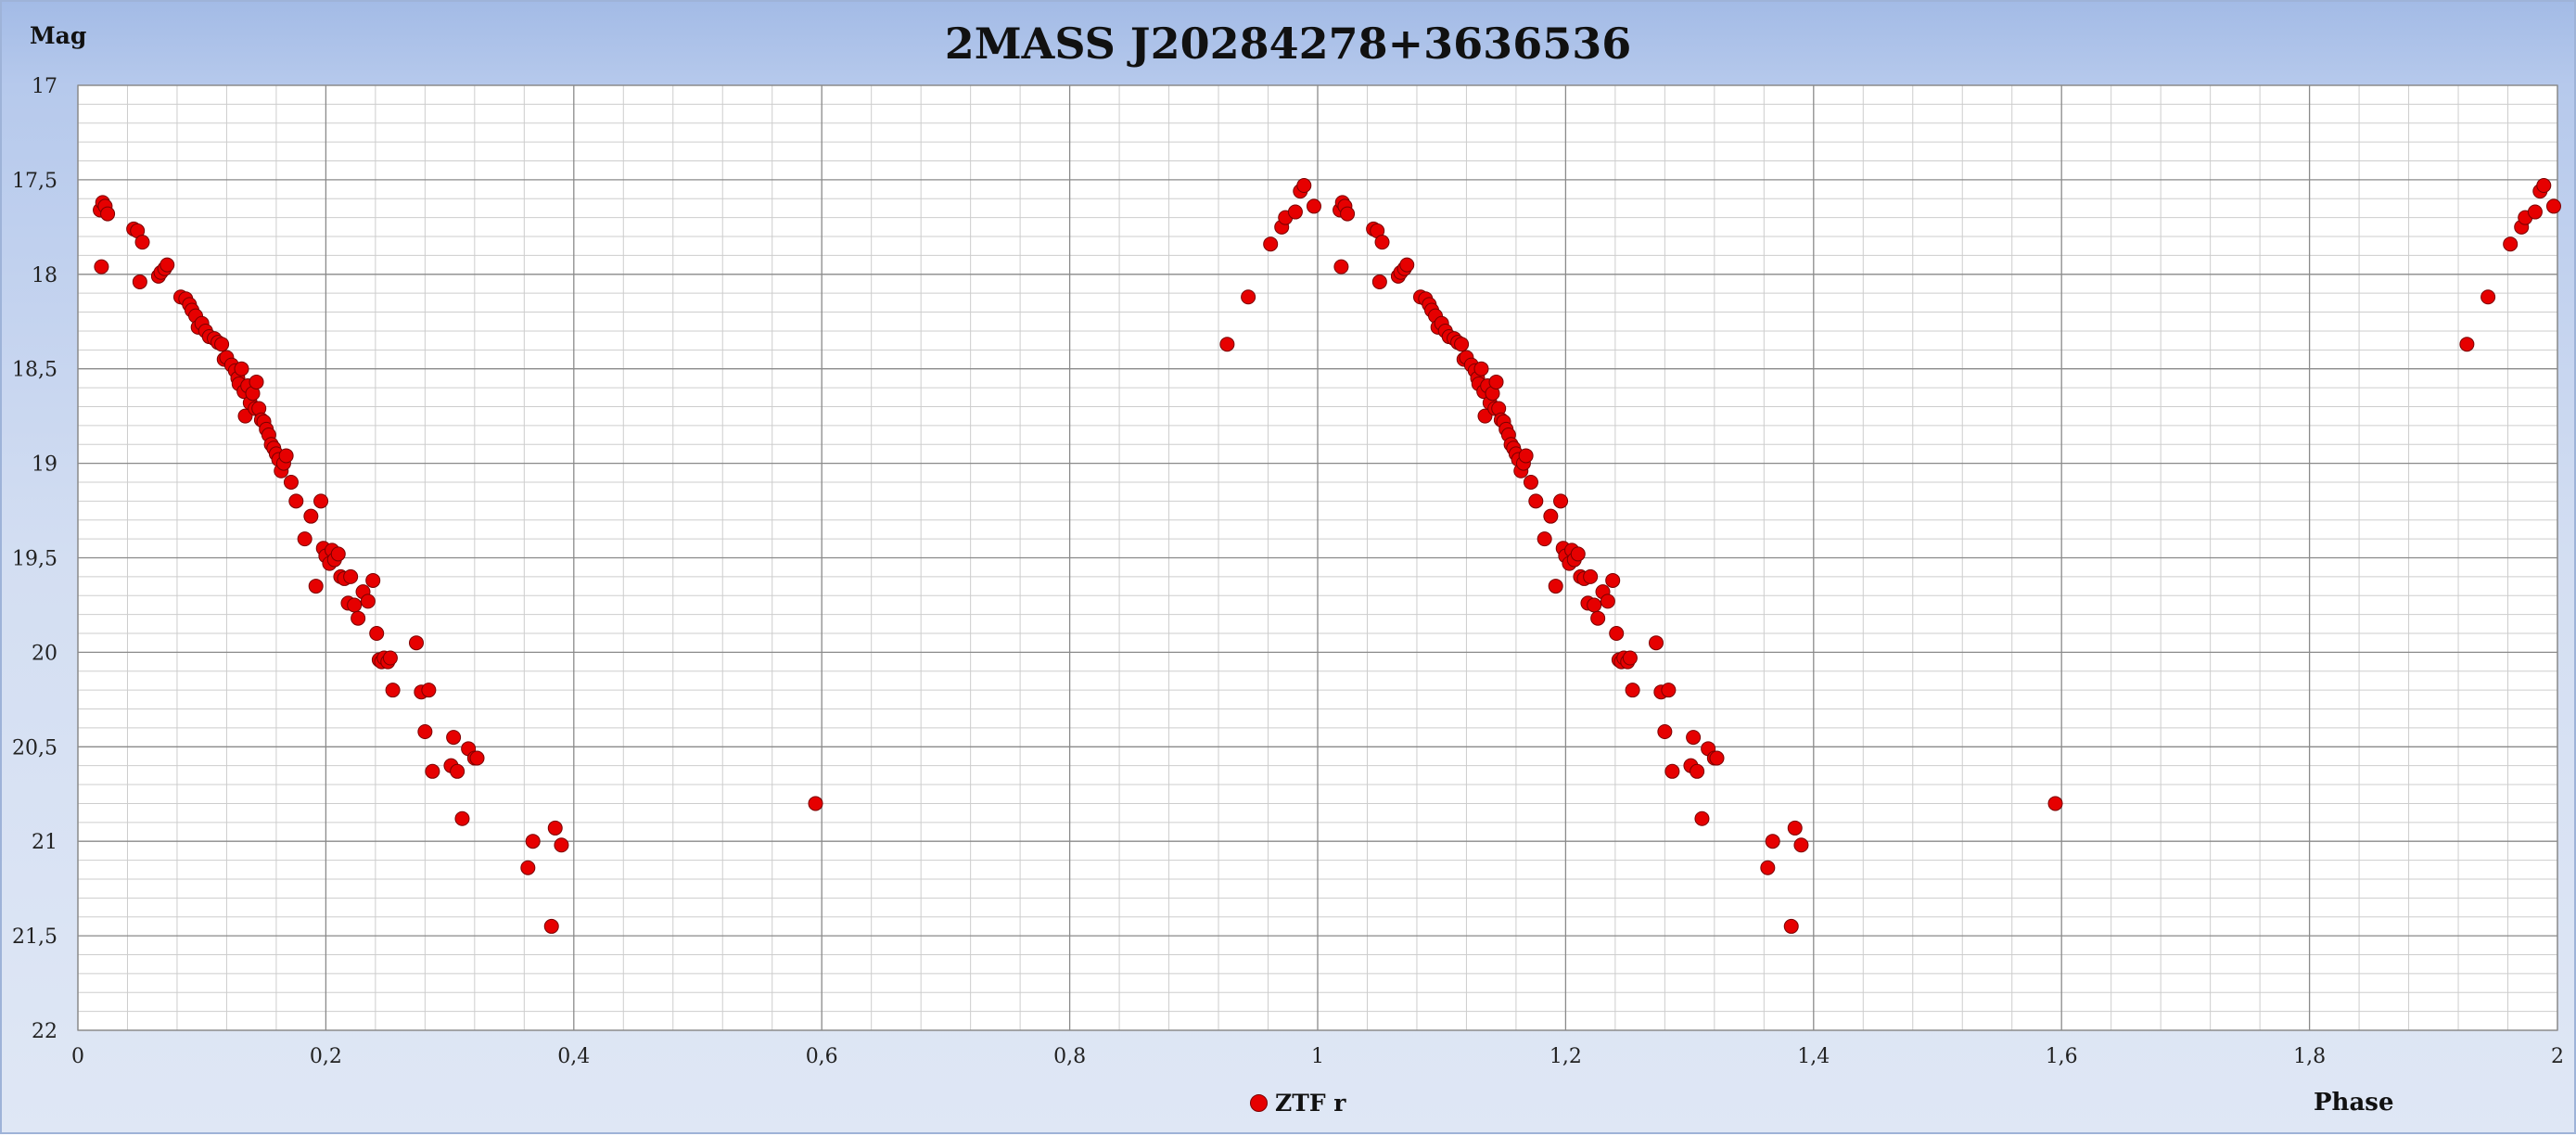 This screenshot has width=2576, height=1136. I want to click on chart-title: 2MASS J20284278+3636536, so click(1288, 44).